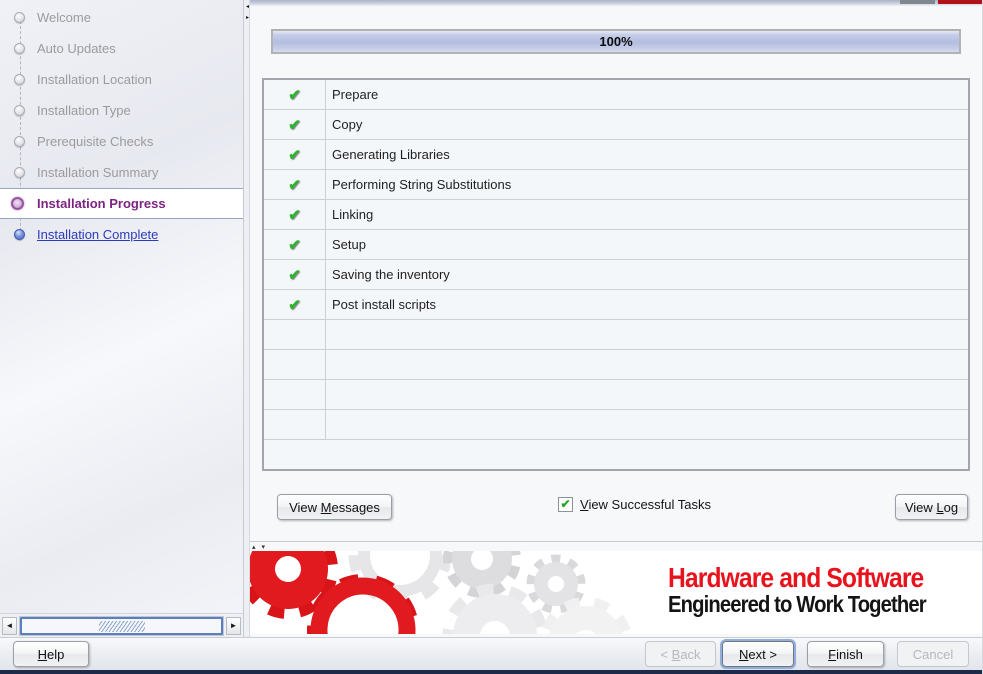 The height and width of the screenshot is (674, 983). What do you see at coordinates (98, 234) in the screenshot?
I see `step-link-label: Installation Complete` at bounding box center [98, 234].